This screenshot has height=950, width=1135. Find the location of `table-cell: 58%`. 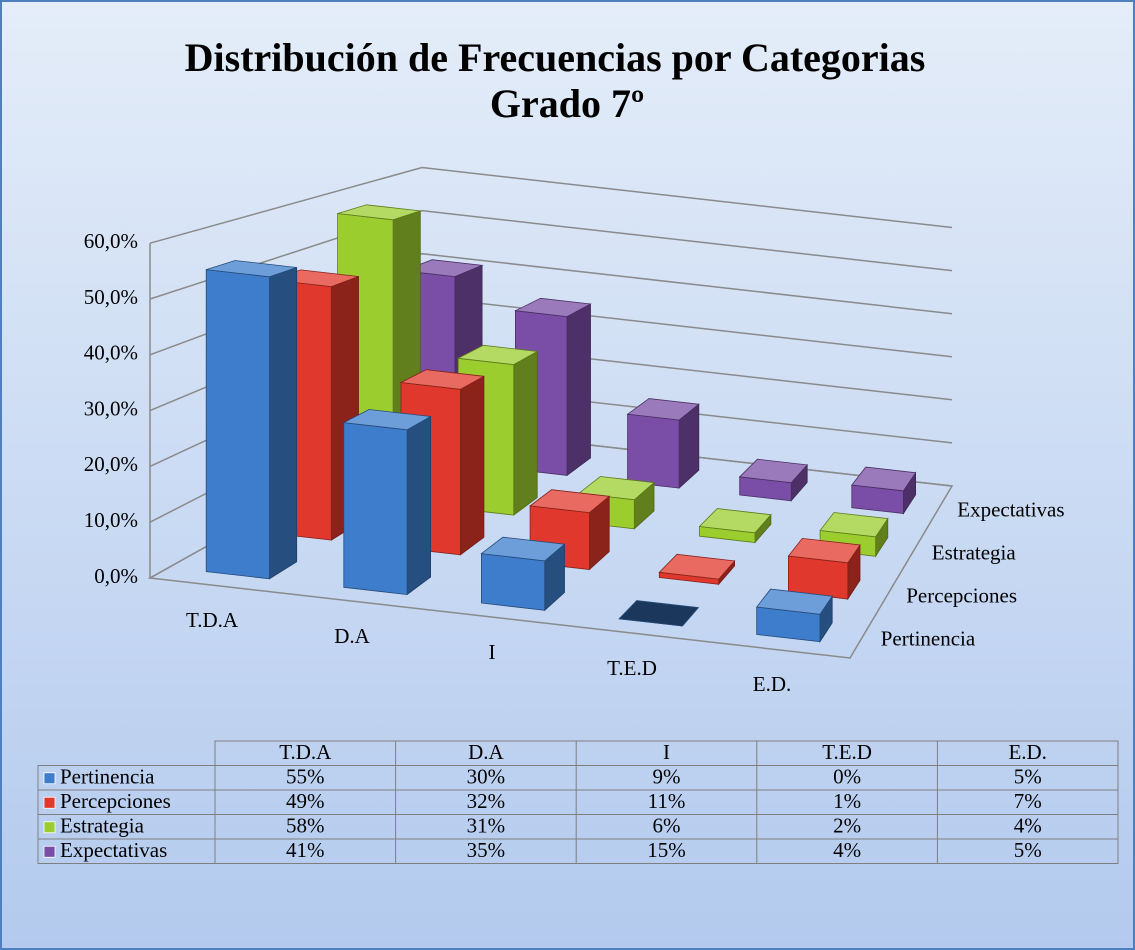

table-cell: 58% is located at coordinates (305, 826).